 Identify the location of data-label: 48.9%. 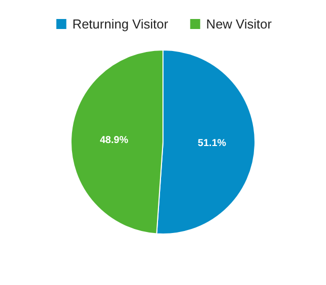
(114, 140).